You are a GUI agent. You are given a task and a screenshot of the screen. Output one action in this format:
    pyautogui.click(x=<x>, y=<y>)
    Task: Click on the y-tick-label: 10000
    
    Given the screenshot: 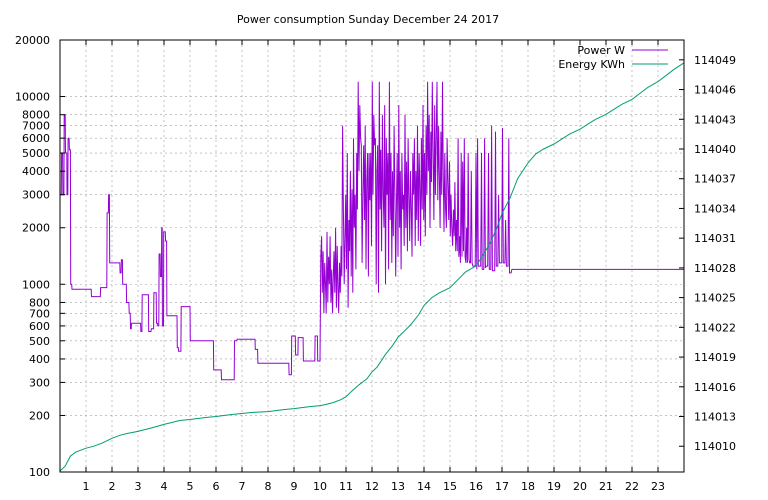 What is the action you would take?
    pyautogui.click(x=32, y=97)
    